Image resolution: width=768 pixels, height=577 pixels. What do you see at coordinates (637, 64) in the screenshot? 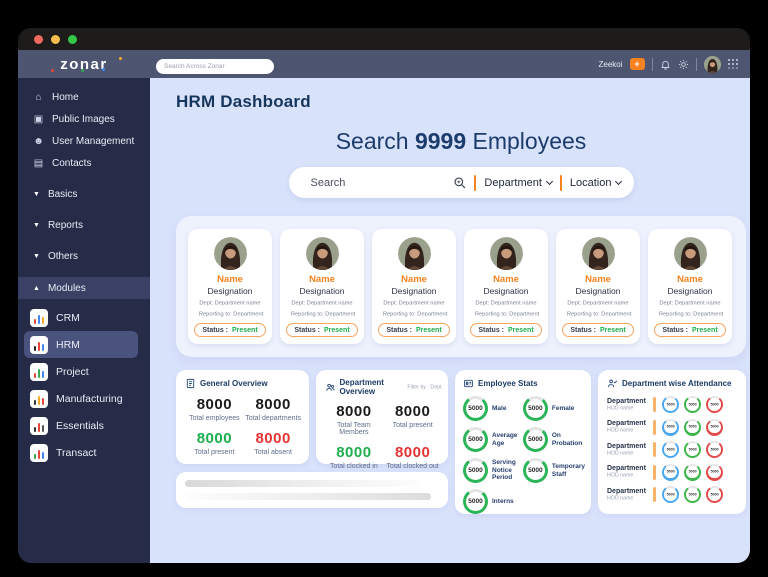
I see `quick-add-button: +` at bounding box center [637, 64].